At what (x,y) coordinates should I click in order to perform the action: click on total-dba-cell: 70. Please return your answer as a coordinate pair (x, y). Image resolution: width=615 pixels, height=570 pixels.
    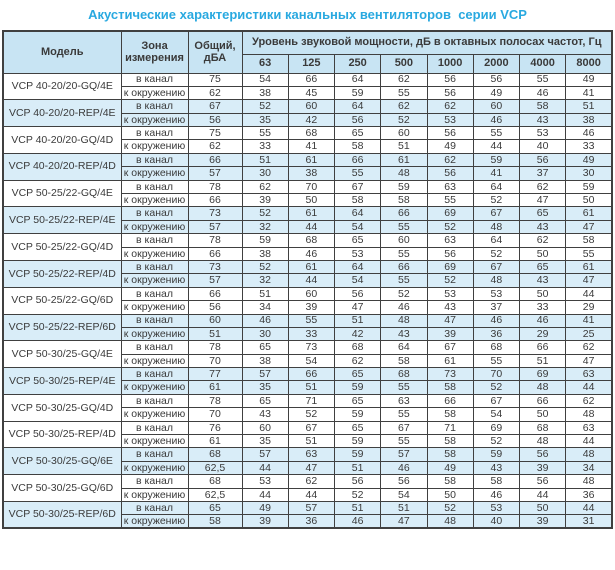
    Looking at the image, I should click on (215, 414).